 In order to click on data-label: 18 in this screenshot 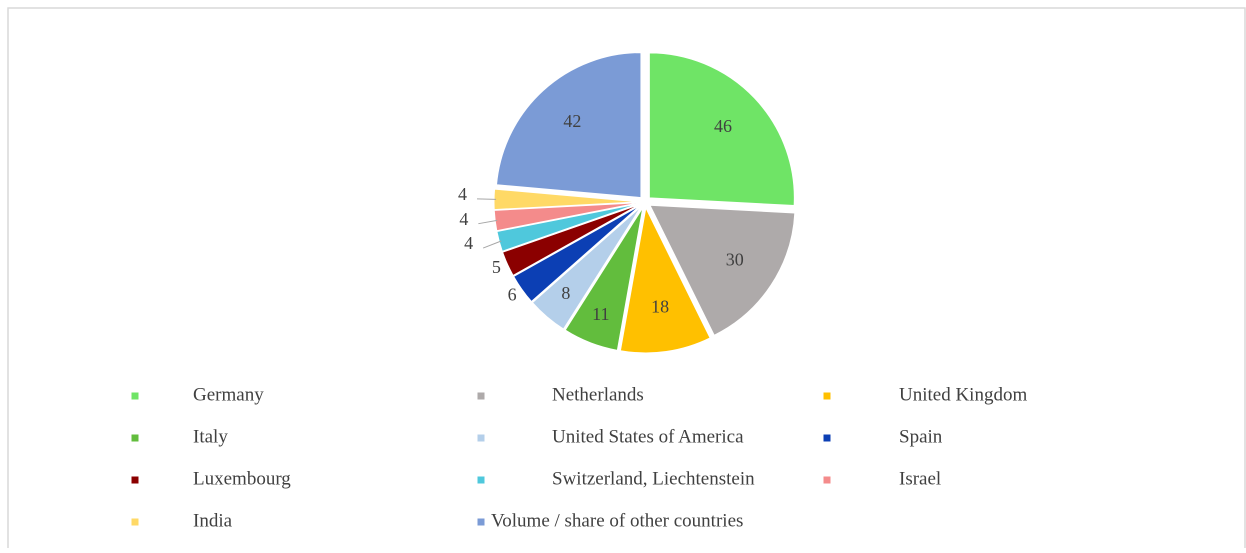, I will do `click(660, 307)`.